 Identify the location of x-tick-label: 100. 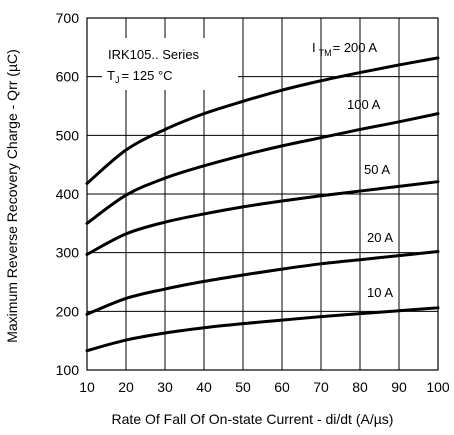
(438, 387).